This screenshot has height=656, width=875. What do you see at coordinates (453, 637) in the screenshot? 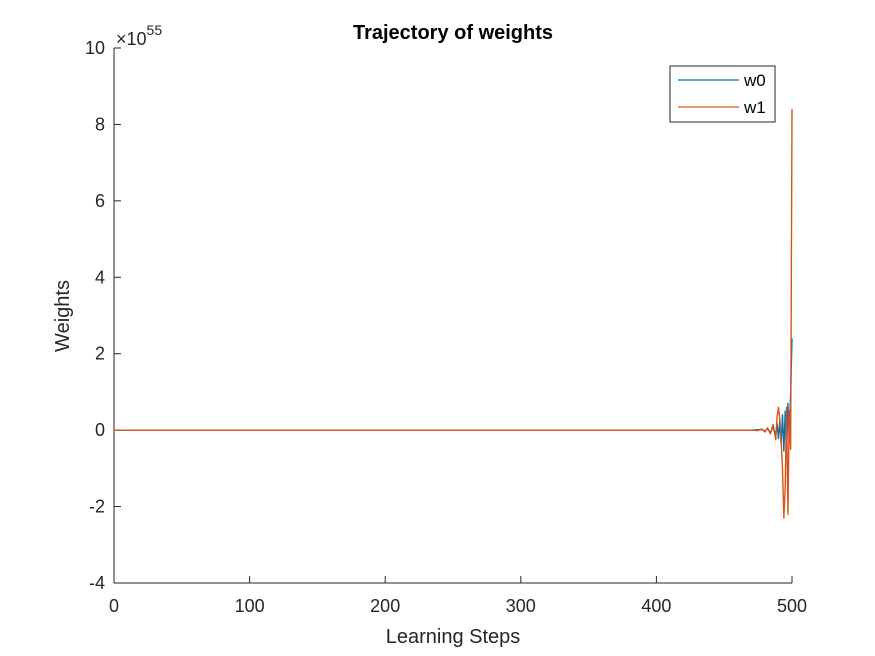
I see `x-axis-label: Learning Steps` at bounding box center [453, 637].